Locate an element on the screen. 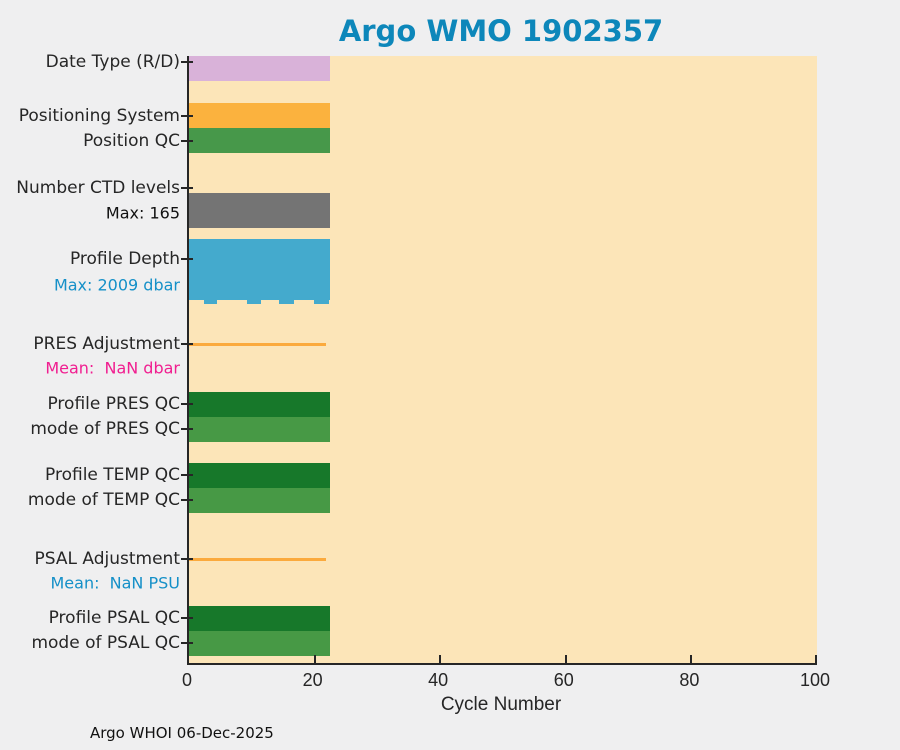  number-ctd-levels-bar is located at coordinates (260, 210).